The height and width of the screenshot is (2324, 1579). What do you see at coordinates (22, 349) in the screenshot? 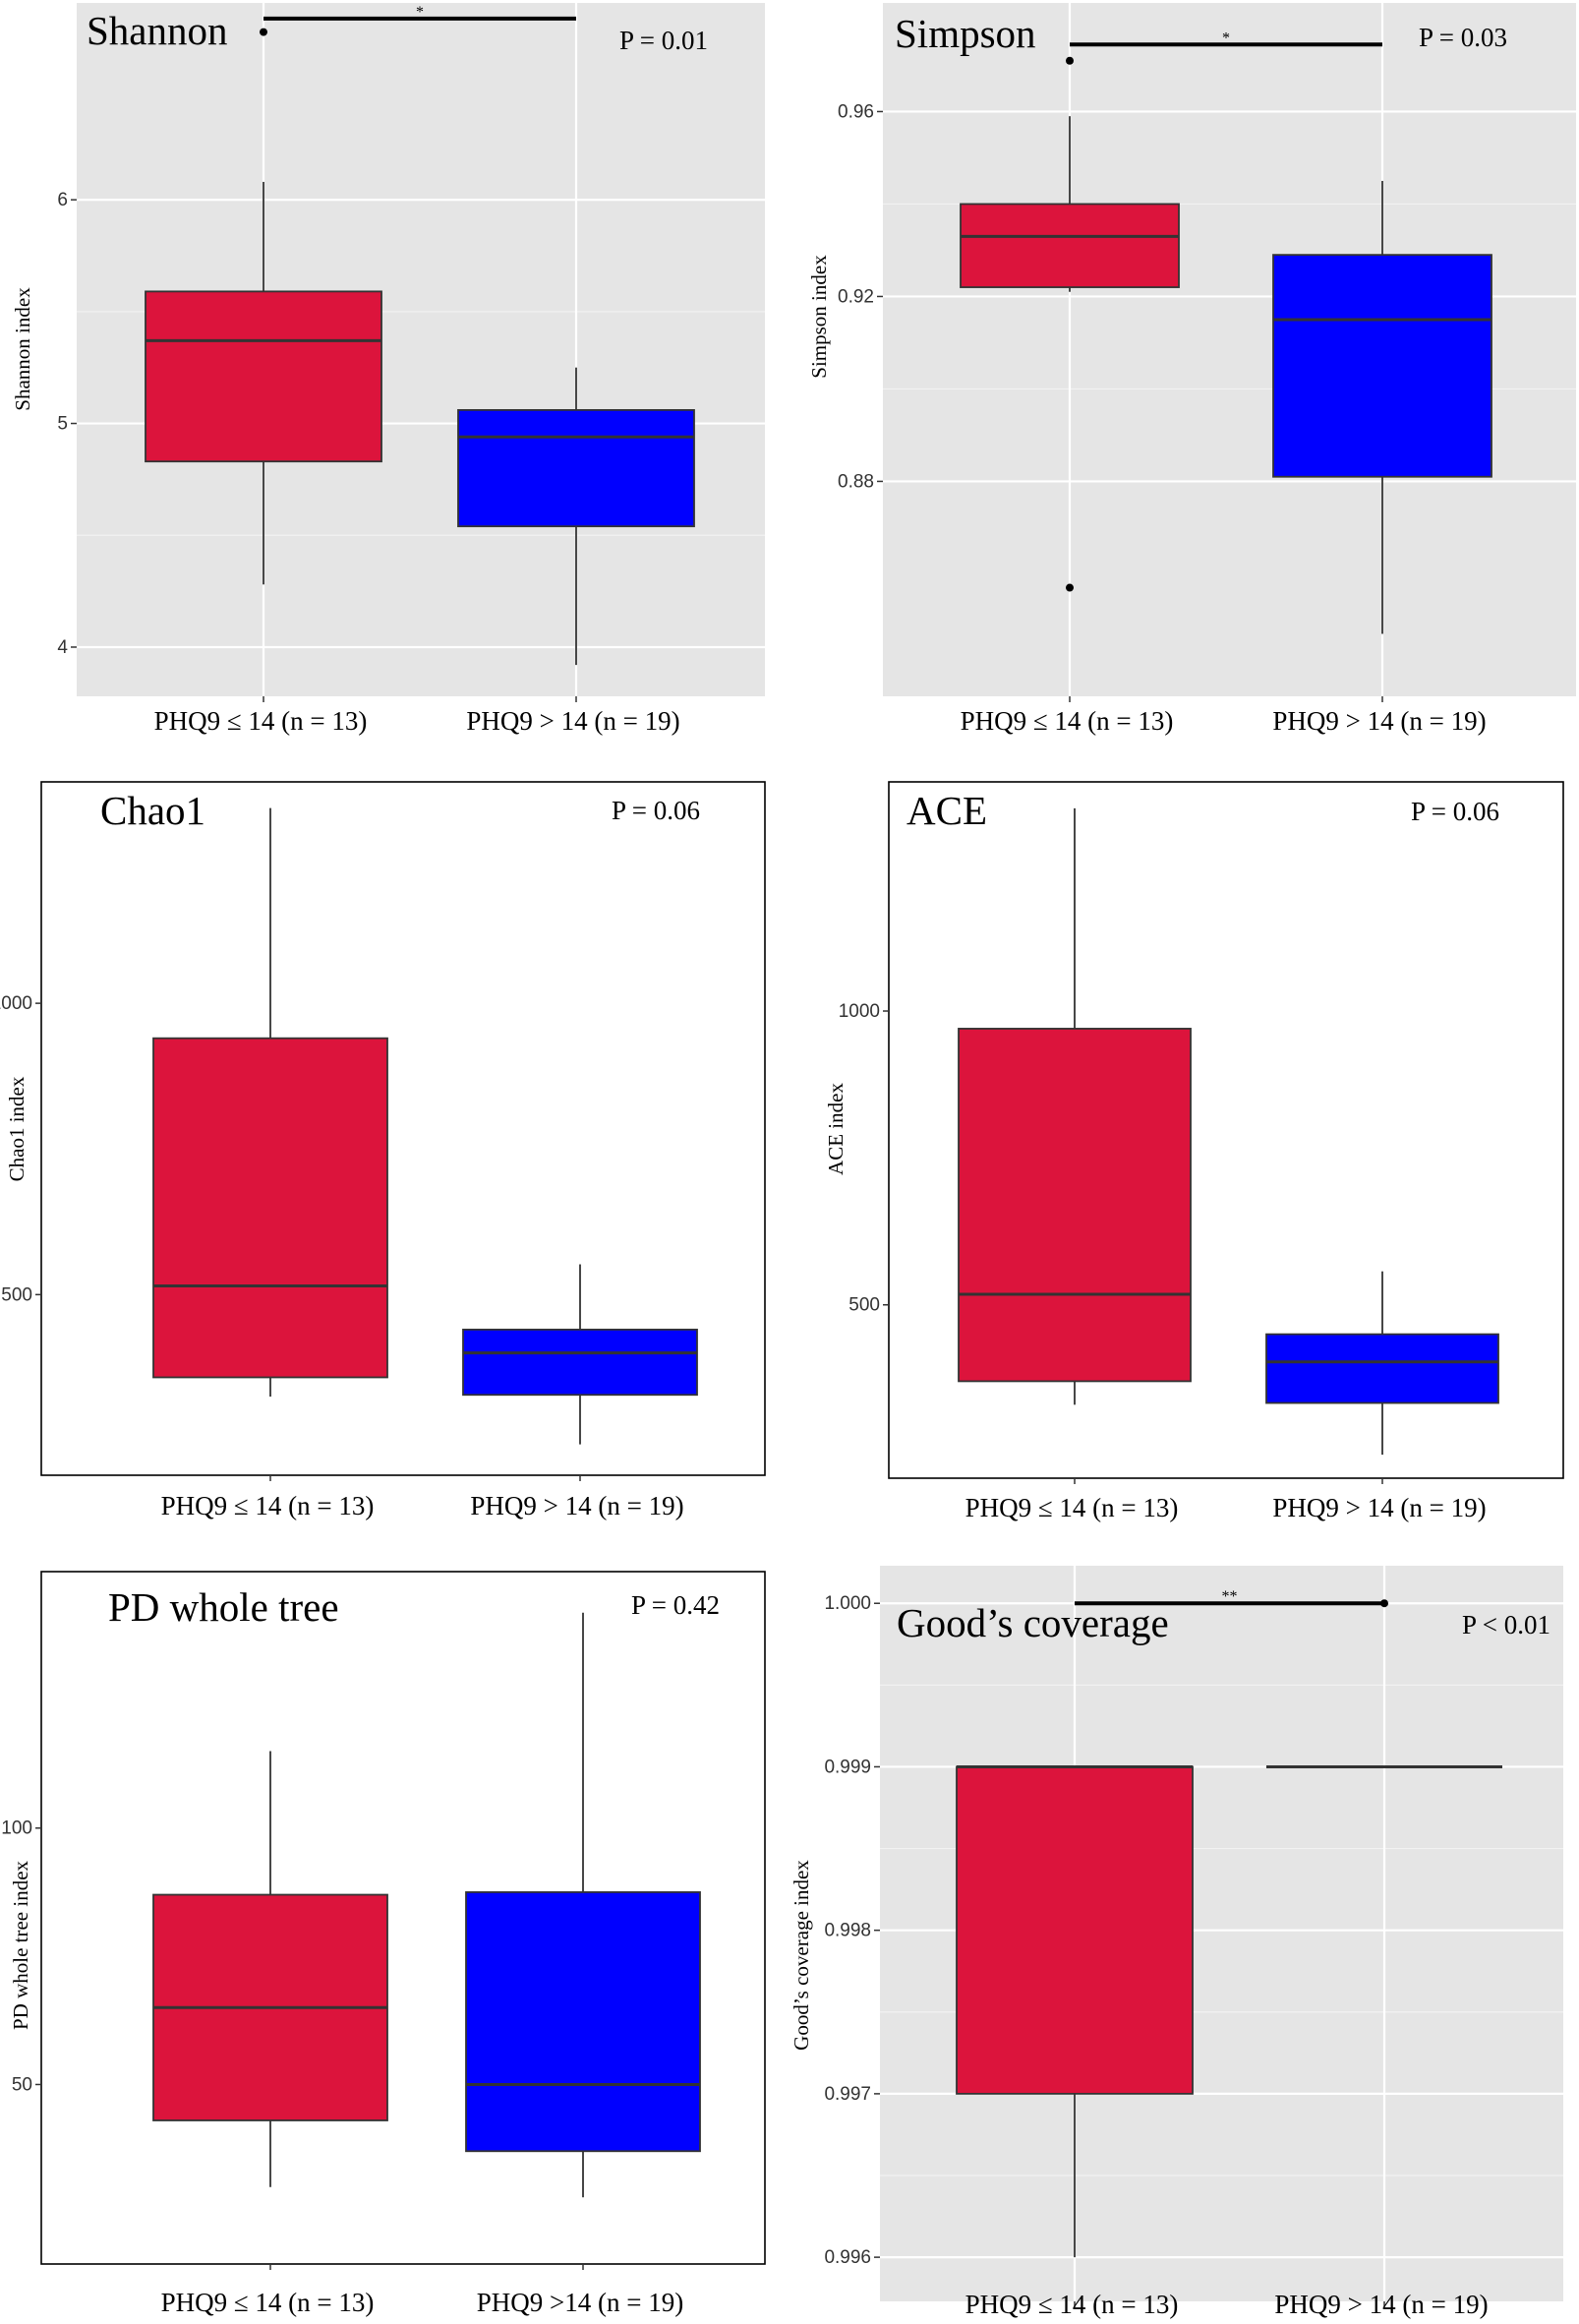
I see `y-axis-label: Shannon index` at bounding box center [22, 349].